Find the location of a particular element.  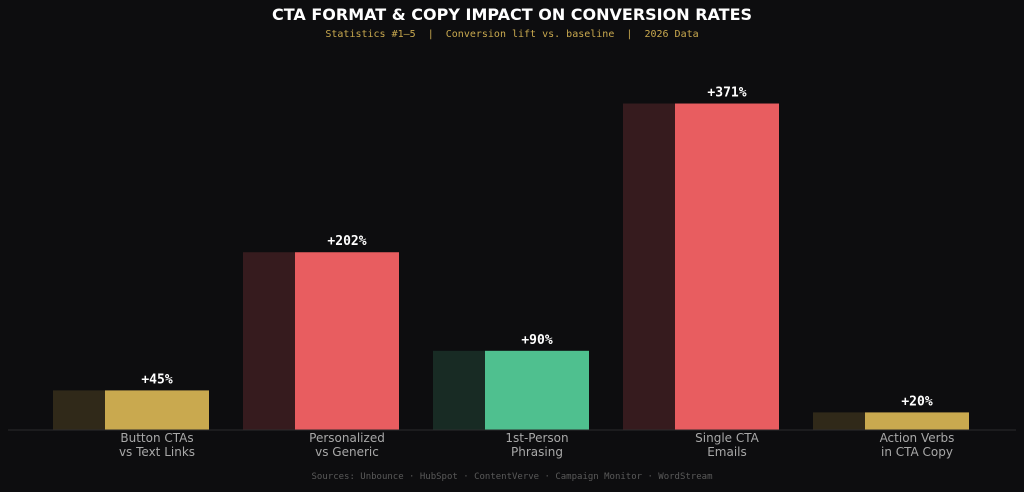

category-label: Personalized vs Generic is located at coordinates (347, 445).